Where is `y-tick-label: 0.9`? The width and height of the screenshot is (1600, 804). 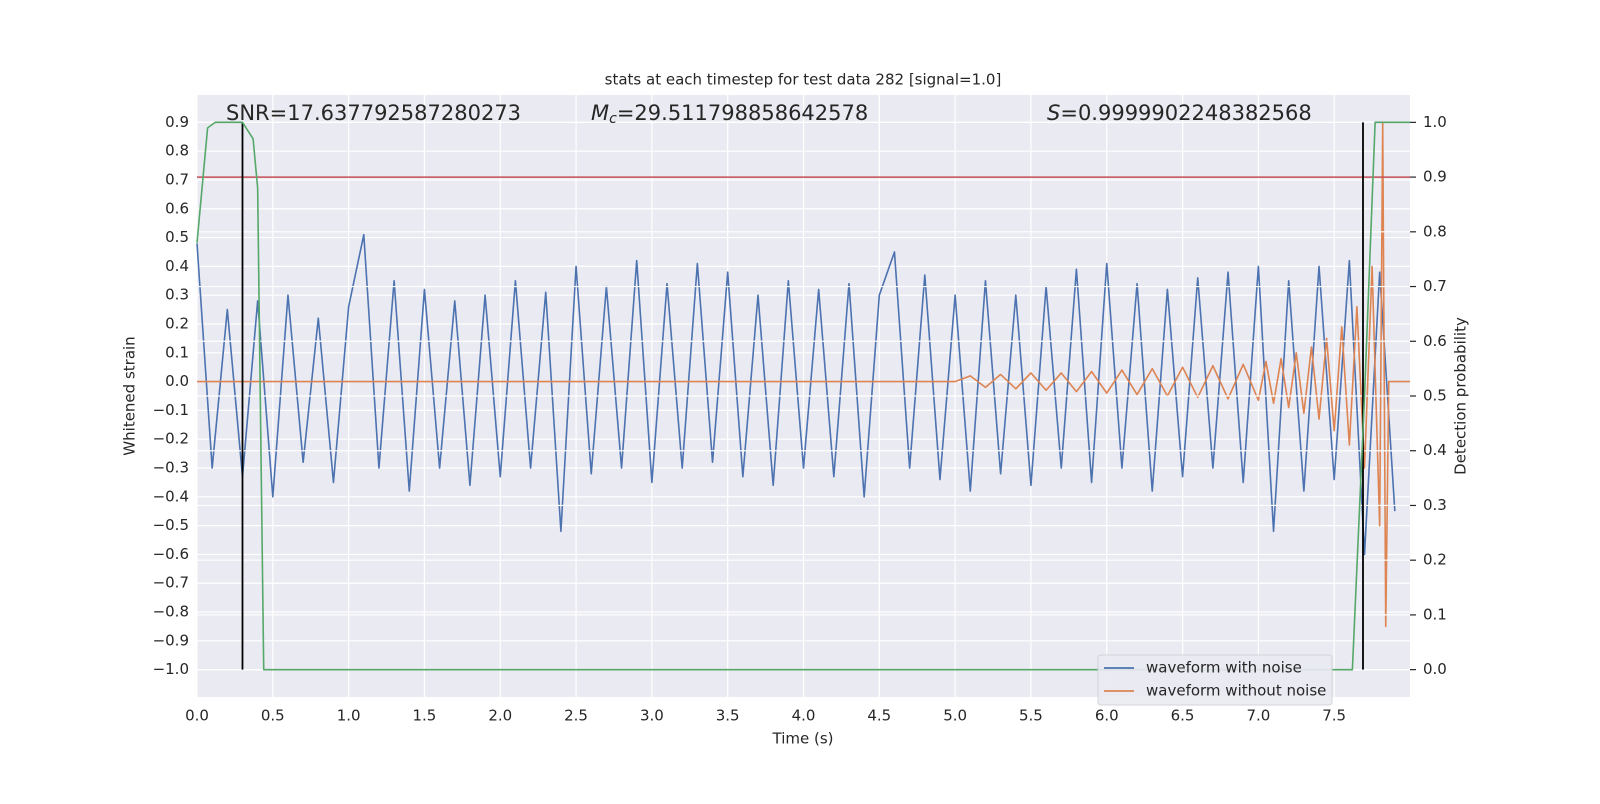 y-tick-label: 0.9 is located at coordinates (177, 122).